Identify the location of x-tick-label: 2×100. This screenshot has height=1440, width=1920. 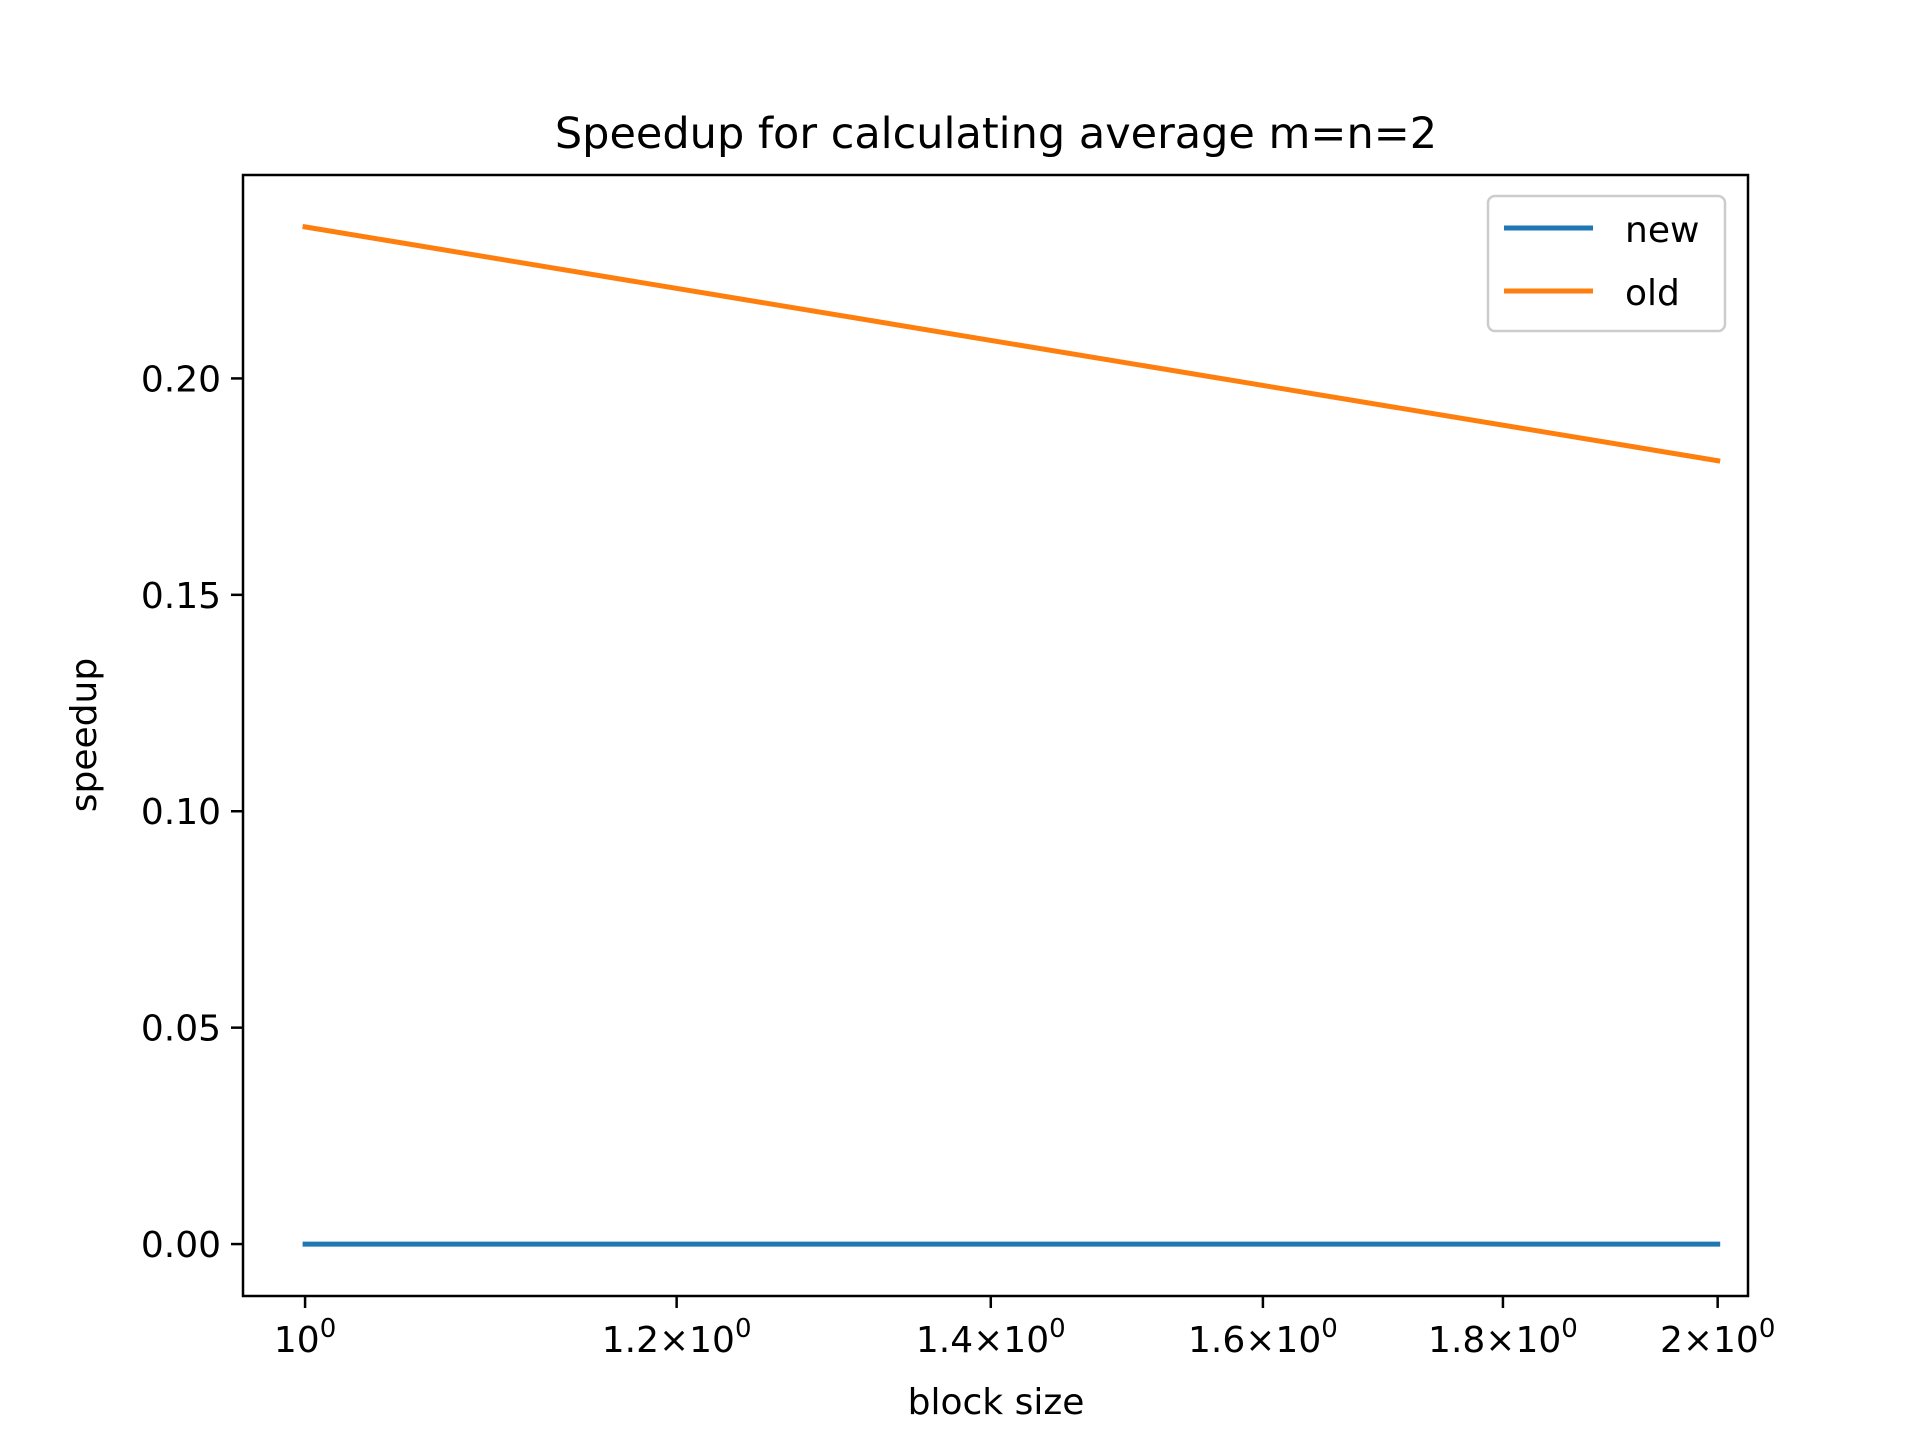
(1717, 1337).